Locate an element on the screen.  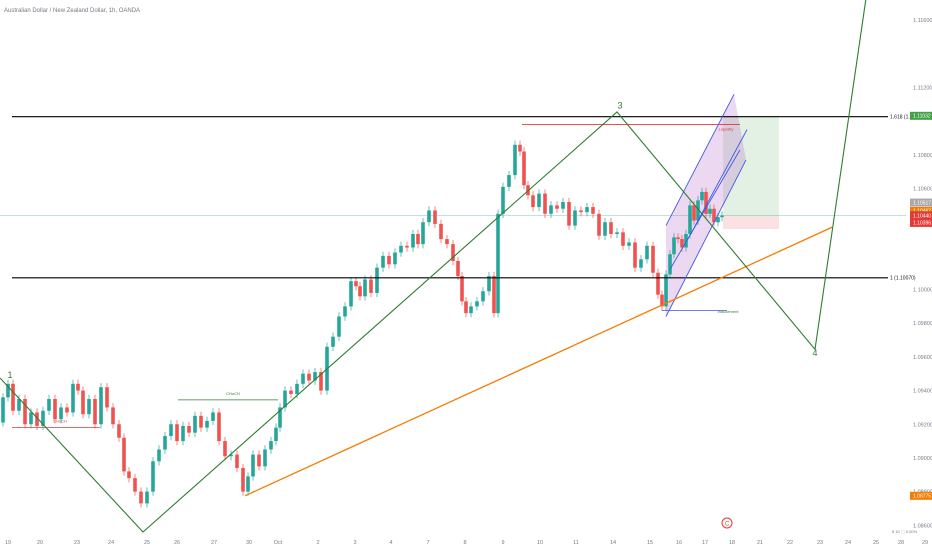
x-tick-label: 2 is located at coordinates (317, 543).